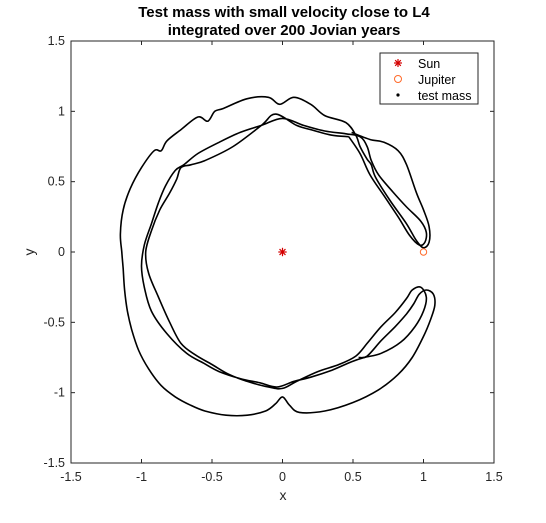 Image resolution: width=546 pixels, height=523 pixels. I want to click on y-tick-label: 0.5, so click(56, 182).